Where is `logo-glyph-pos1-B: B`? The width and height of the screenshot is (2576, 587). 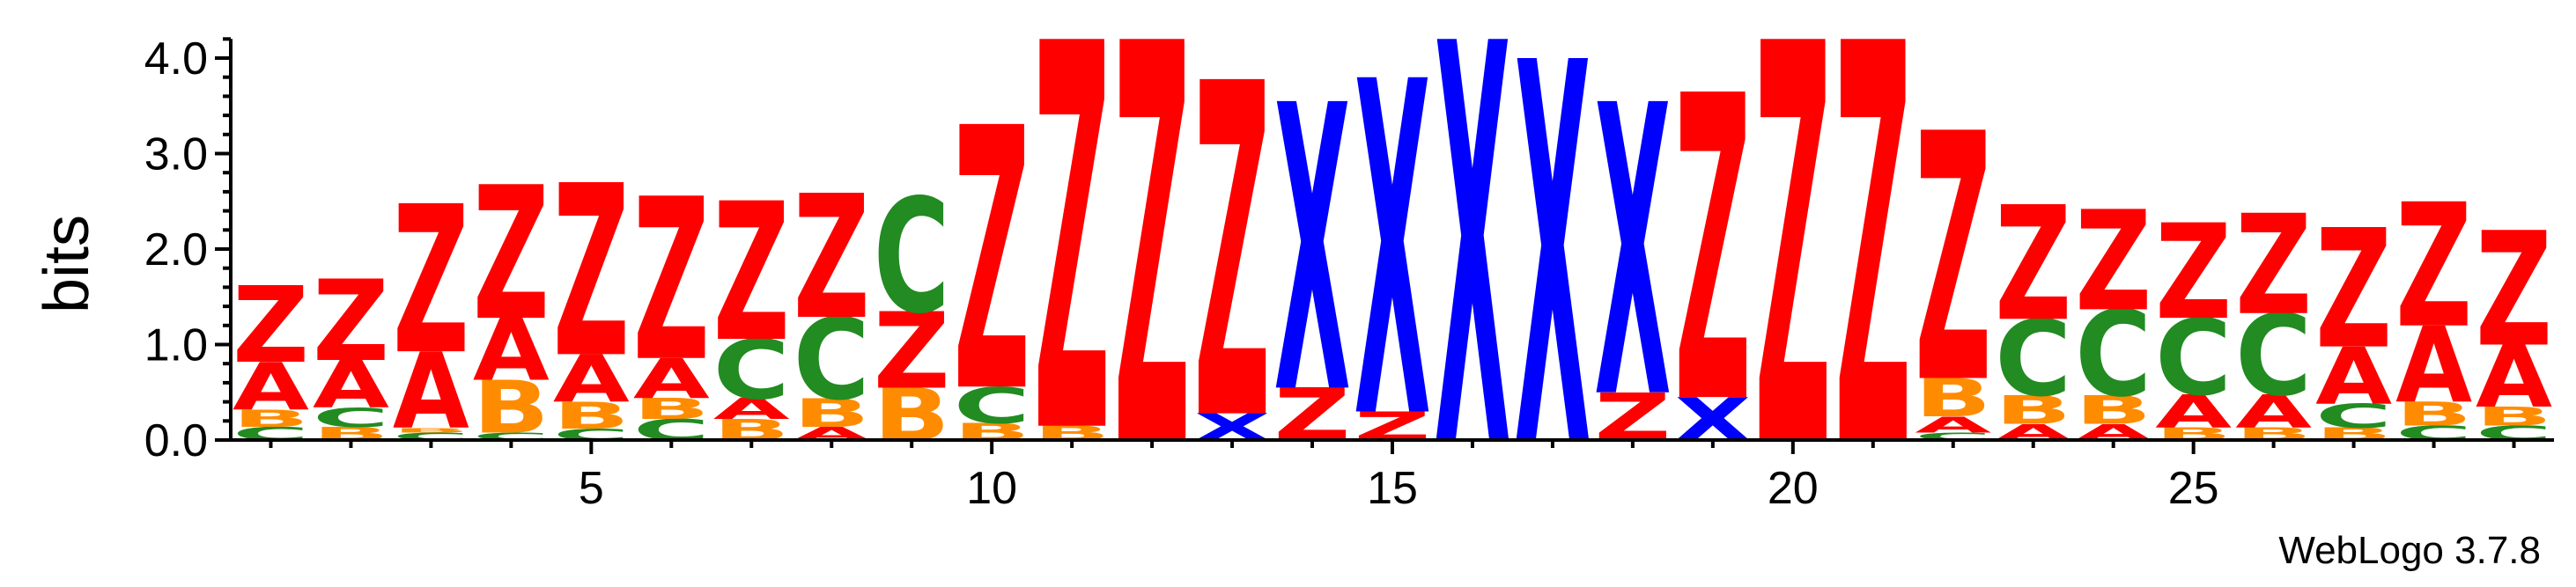
logo-glyph-pos1-B: B is located at coordinates (271, 419).